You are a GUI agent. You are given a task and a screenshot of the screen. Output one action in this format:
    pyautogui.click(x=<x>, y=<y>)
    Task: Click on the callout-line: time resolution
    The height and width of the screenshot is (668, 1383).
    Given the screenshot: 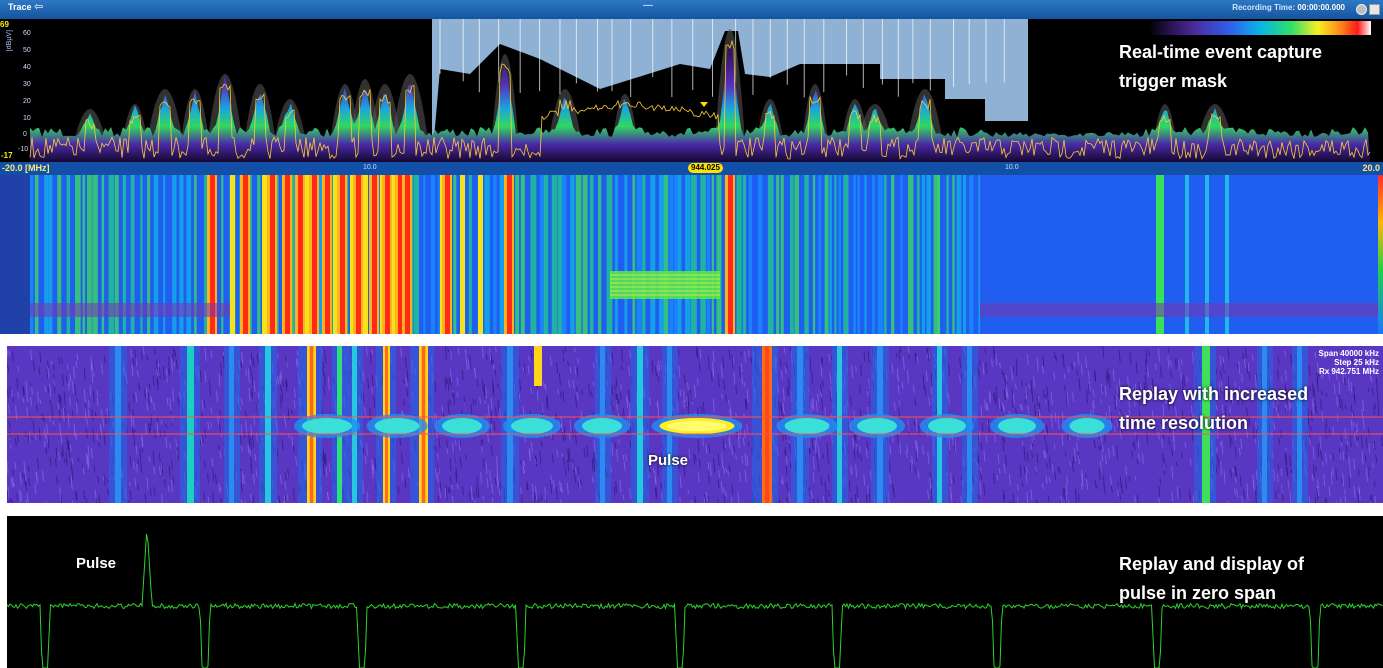 What is the action you would take?
    pyautogui.click(x=1184, y=423)
    